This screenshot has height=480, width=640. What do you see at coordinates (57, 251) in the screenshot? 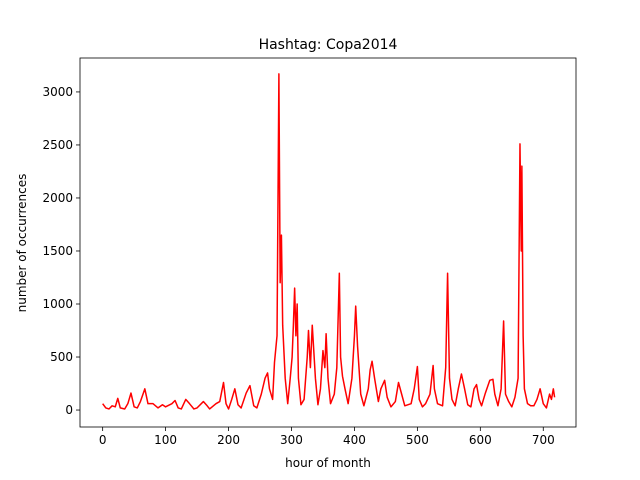
I see `y-tick-label: 1500` at bounding box center [57, 251].